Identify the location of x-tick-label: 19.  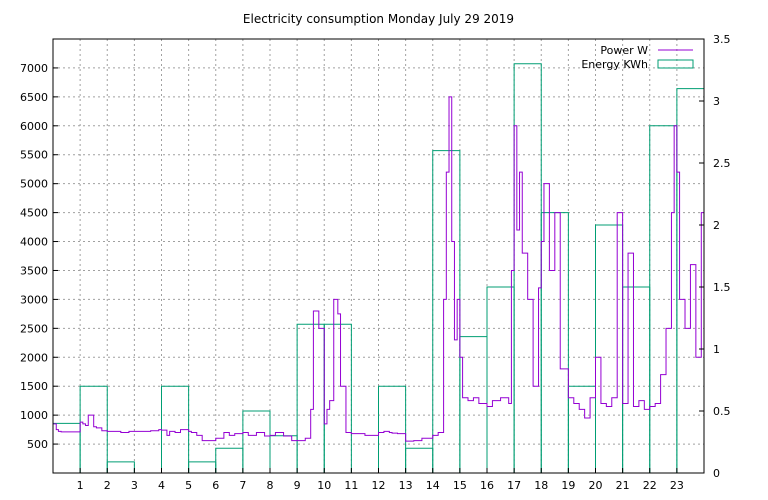
(568, 485).